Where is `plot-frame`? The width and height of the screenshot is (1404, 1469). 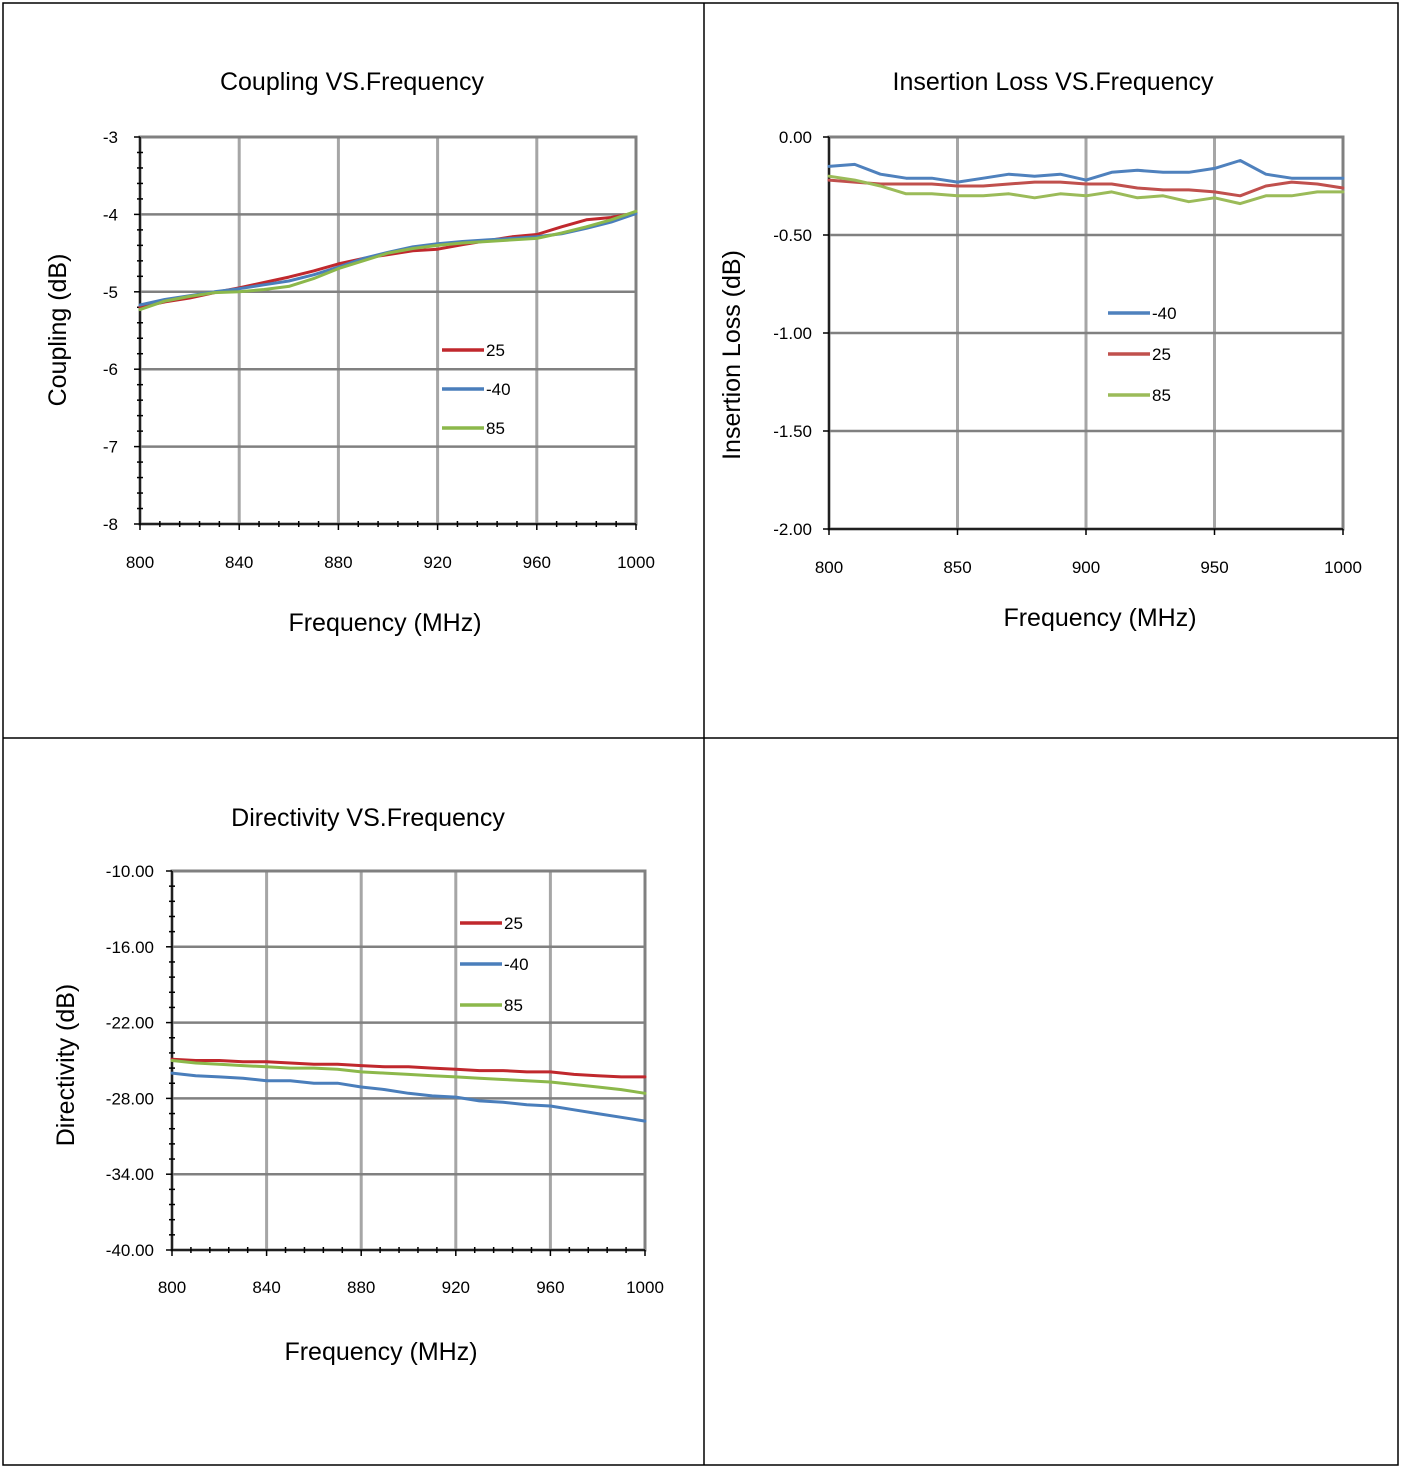
plot-frame is located at coordinates (388, 330).